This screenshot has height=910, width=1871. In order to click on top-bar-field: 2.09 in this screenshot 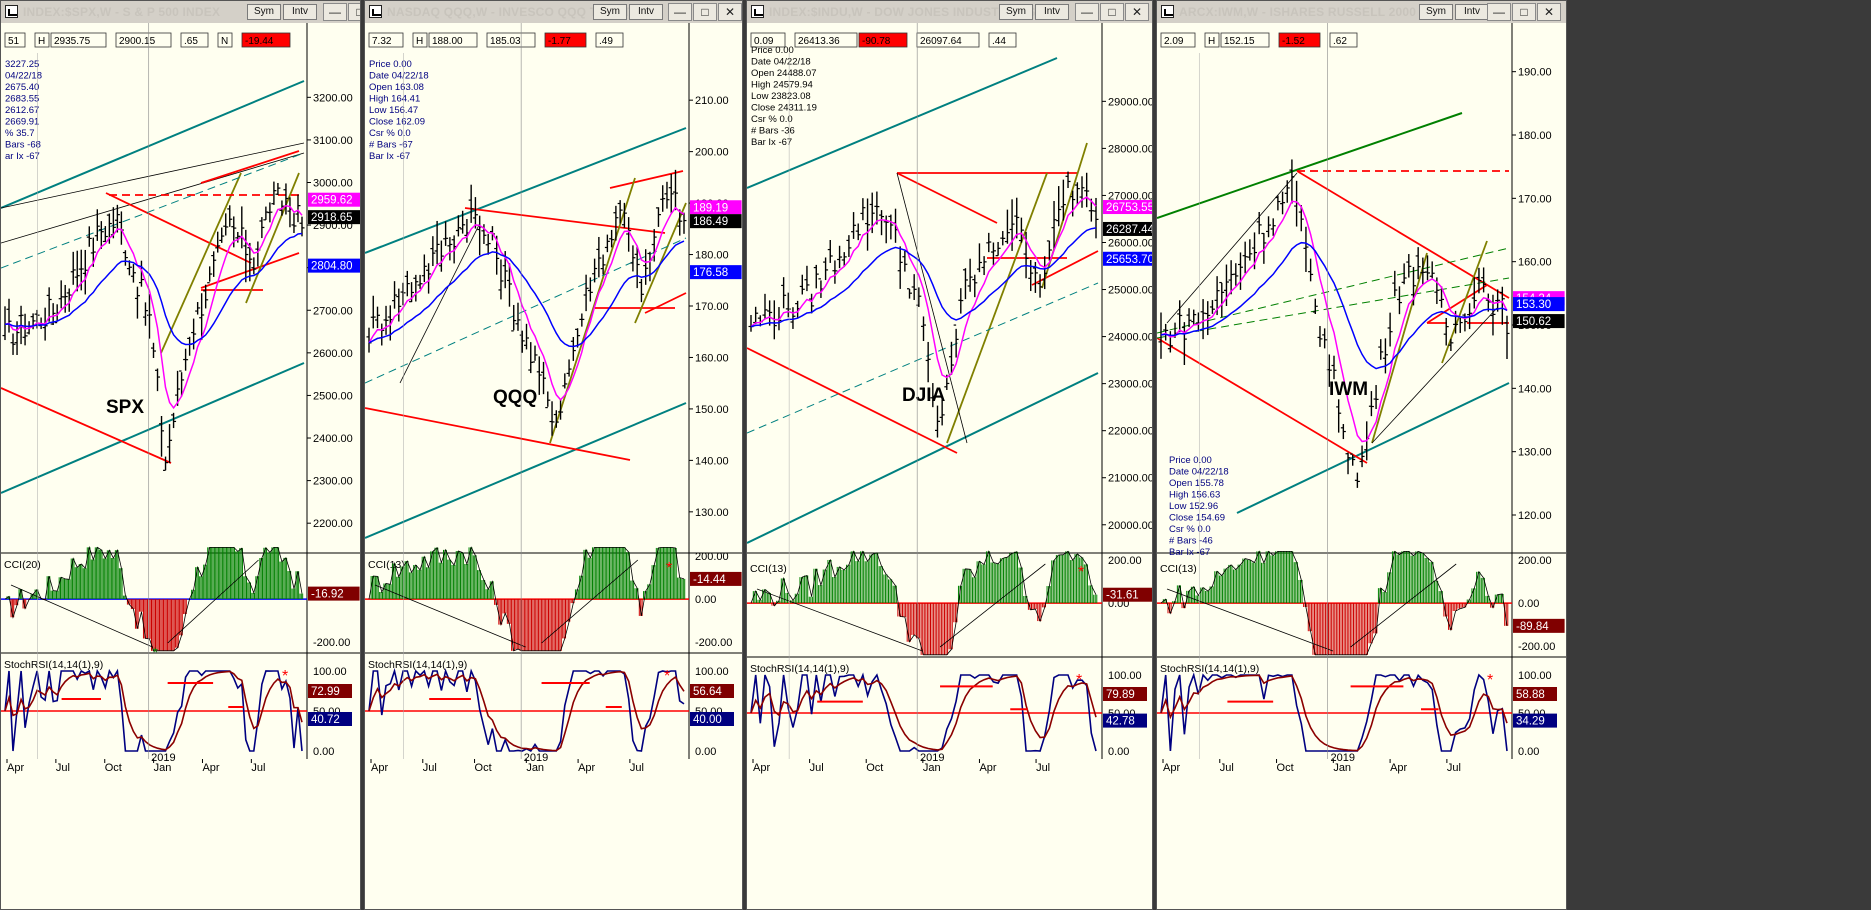, I will do `click(1174, 41)`.